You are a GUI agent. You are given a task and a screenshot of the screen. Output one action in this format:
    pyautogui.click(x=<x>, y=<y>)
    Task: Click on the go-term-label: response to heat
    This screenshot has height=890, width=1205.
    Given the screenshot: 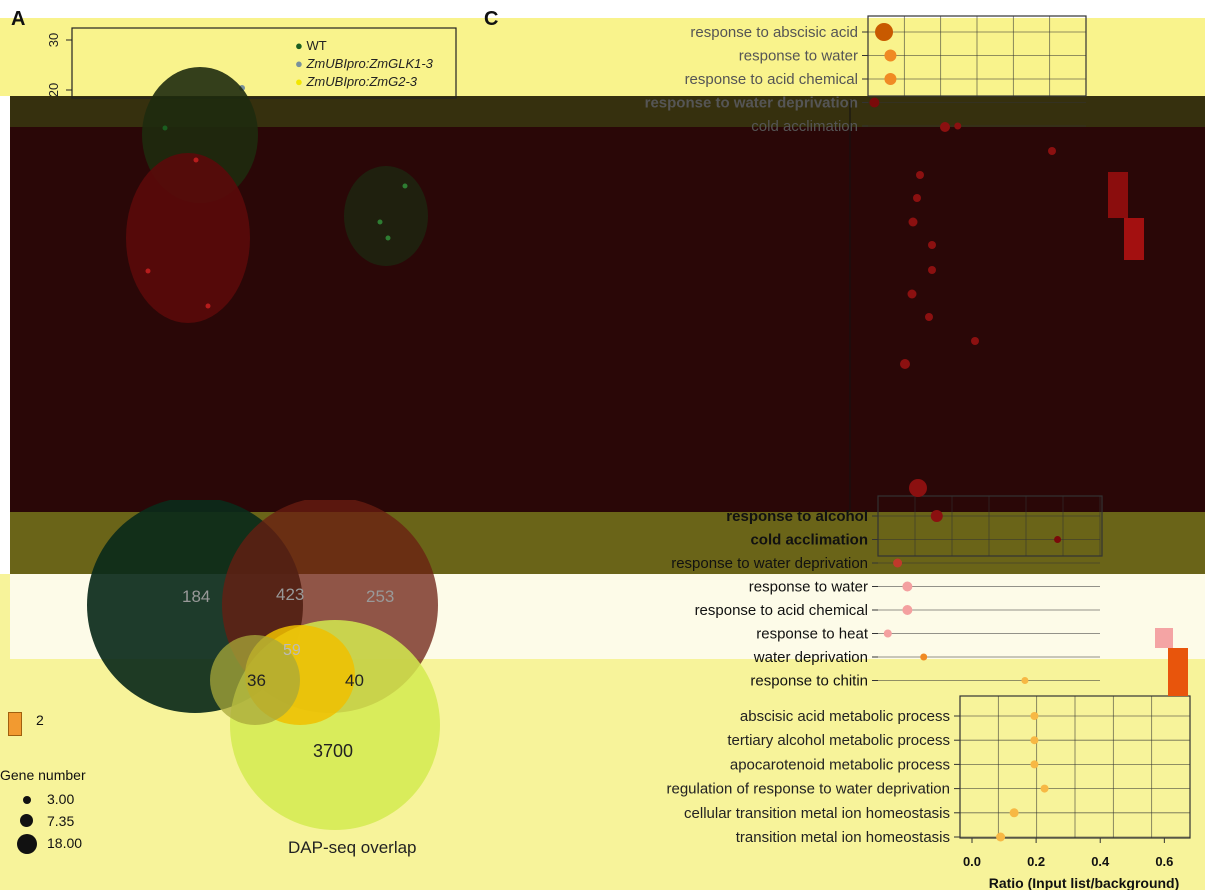 What is the action you would take?
    pyautogui.click(x=812, y=634)
    